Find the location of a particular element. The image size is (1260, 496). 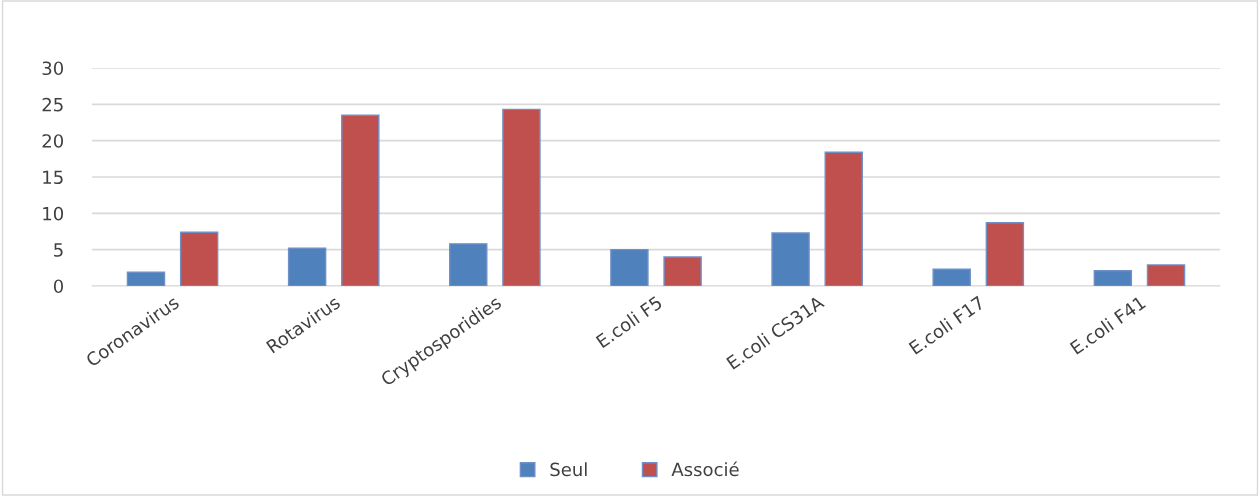

legend-label: Seul is located at coordinates (568, 469).